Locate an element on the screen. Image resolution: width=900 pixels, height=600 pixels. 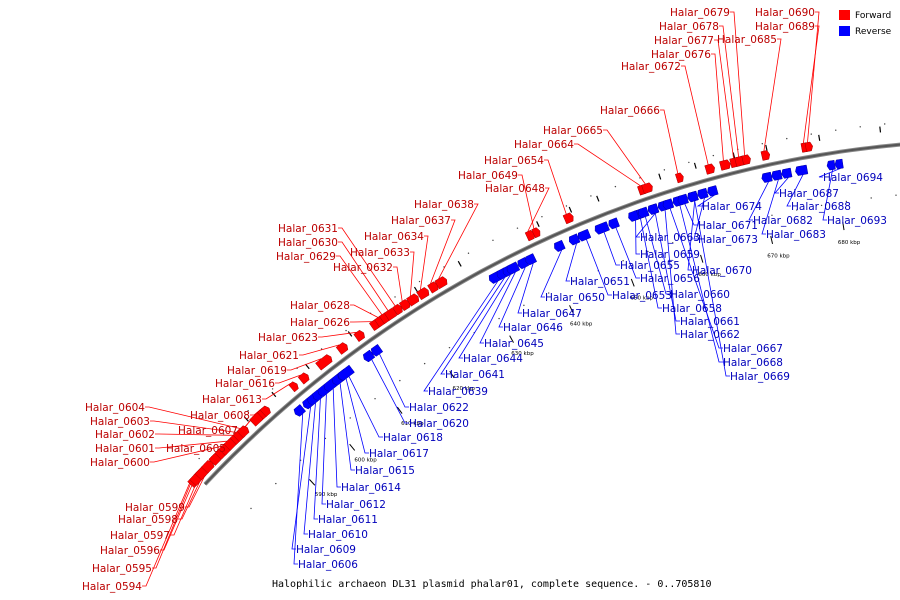
label-halar-0629: Halar_0629 is located at coordinates (306, 257).